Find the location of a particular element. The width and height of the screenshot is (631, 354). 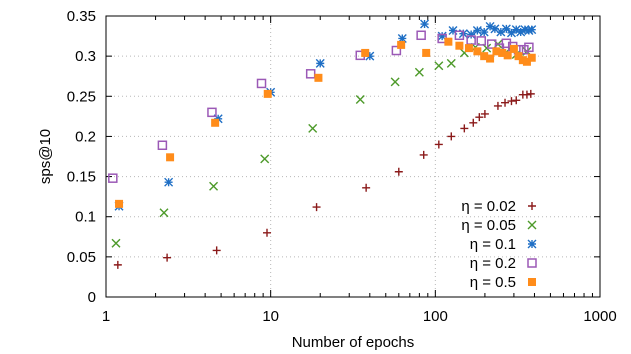

legend-label: η = 0.02 is located at coordinates (488, 206).